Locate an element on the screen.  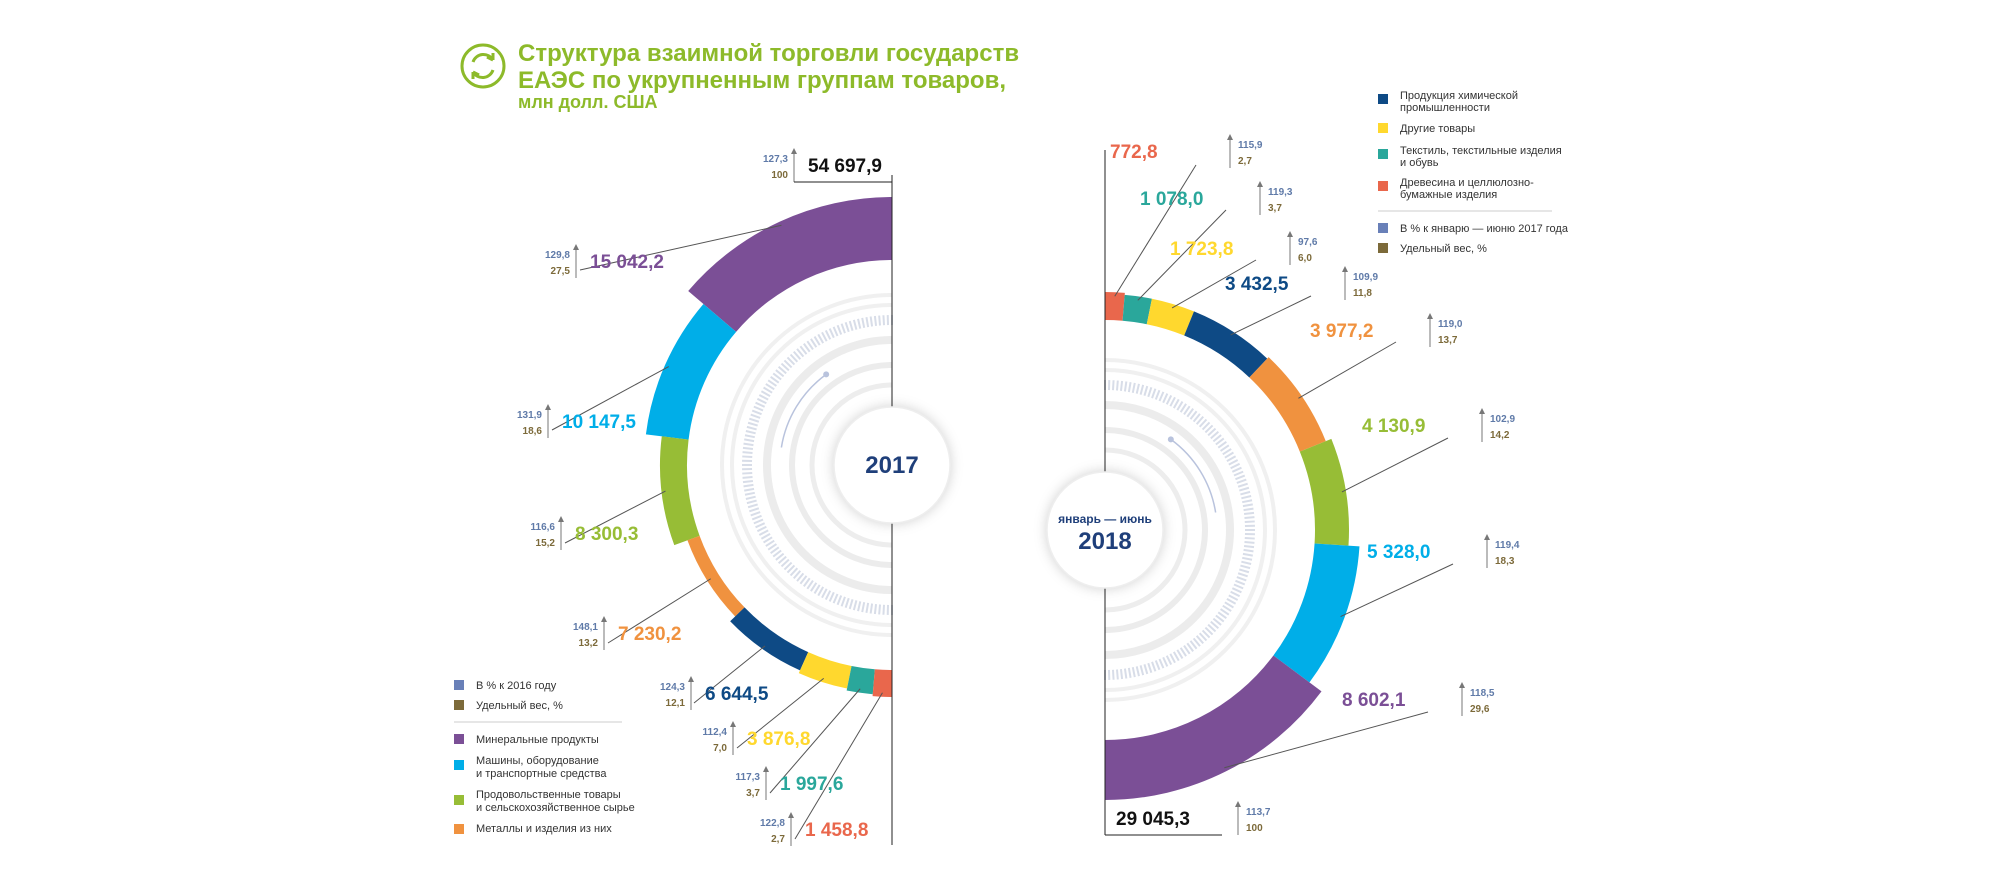
chart2017-total-value: 54 697,9 is located at coordinates (845, 166).